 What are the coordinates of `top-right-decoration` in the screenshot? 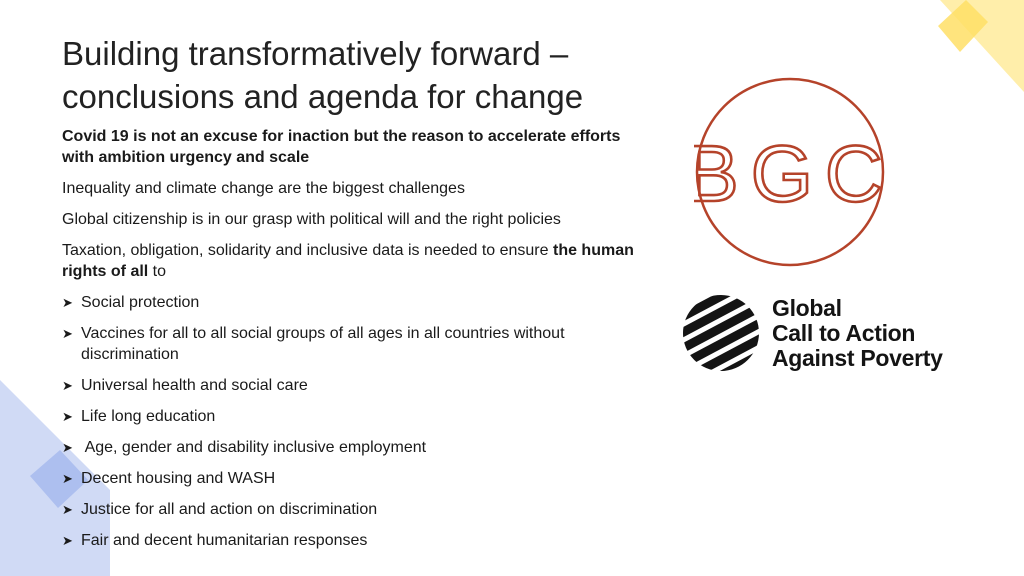 It's located at (981, 46).